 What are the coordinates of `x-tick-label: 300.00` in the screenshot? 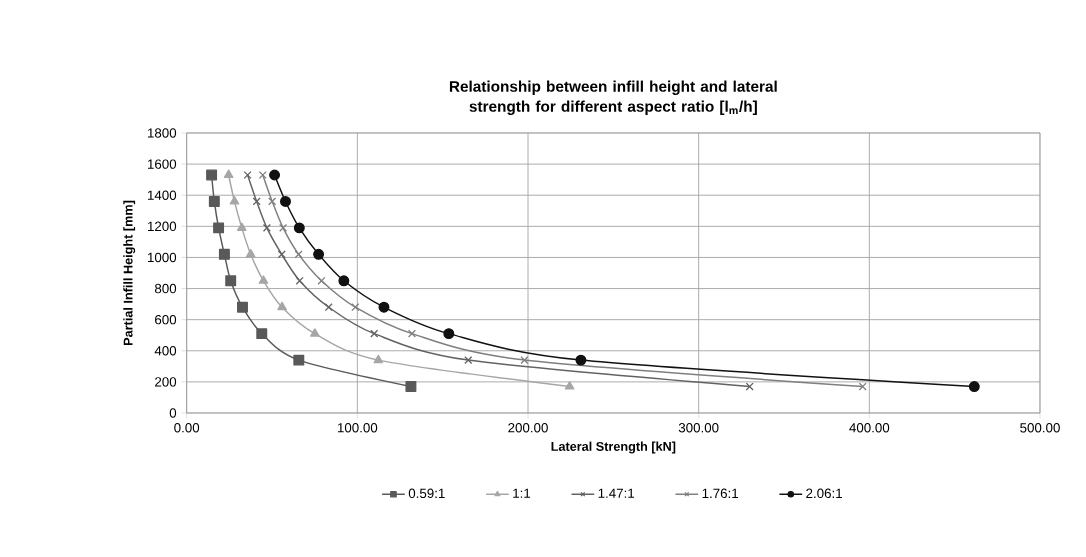 It's located at (698, 428).